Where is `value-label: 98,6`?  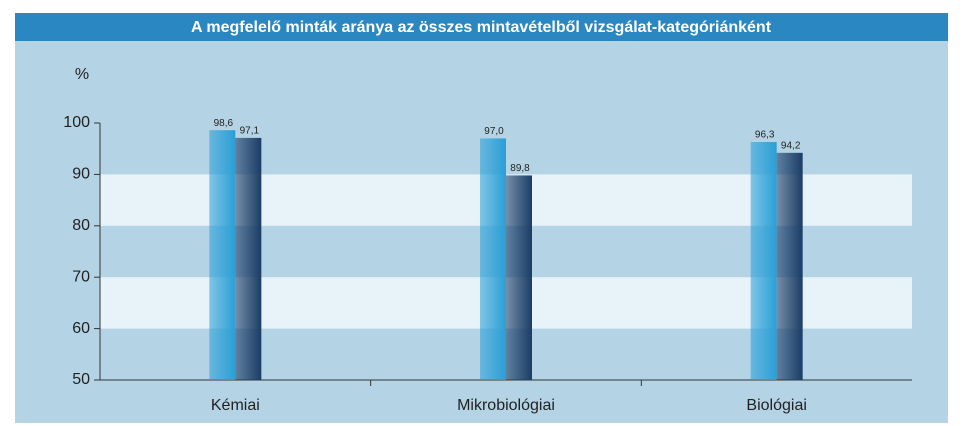
value-label: 98,6 is located at coordinates (224, 123).